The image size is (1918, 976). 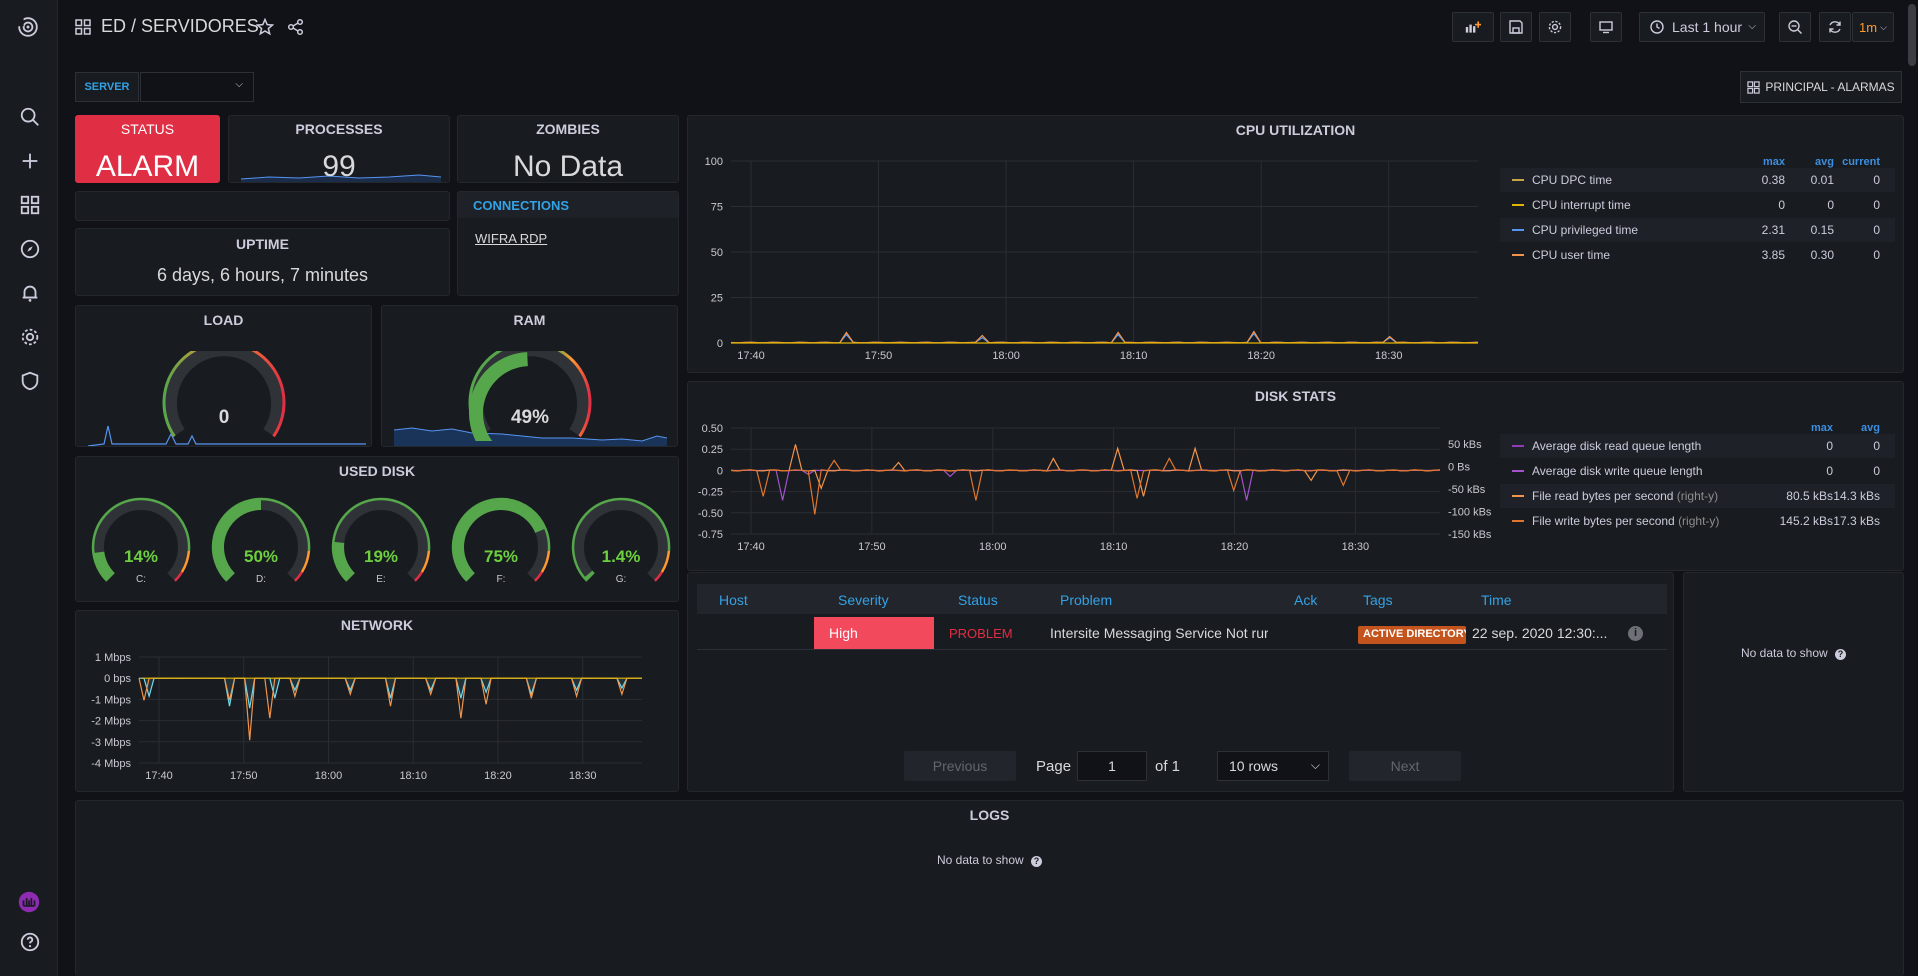 I want to click on load-panel: LOAD 0, so click(x=223, y=376).